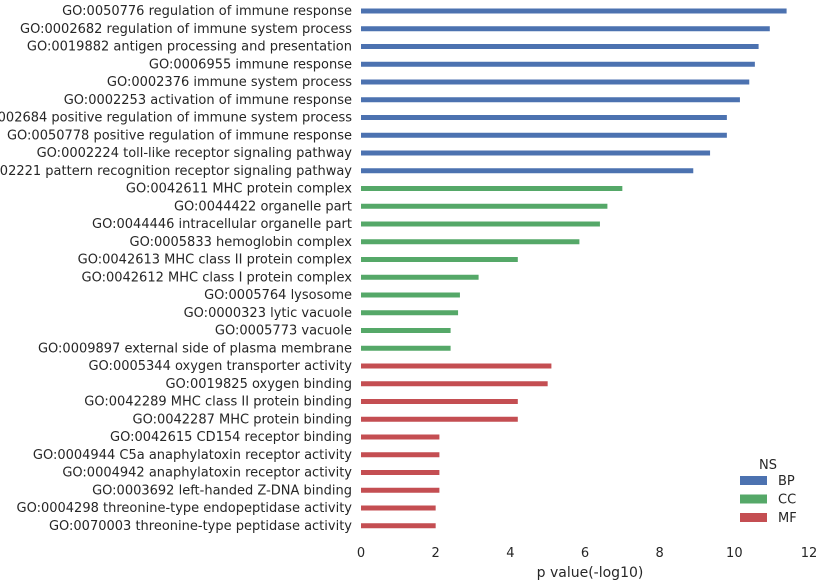 This screenshot has height=587, width=822. I want to click on category-label: GO:0002253 activation of immune response, so click(208, 100).